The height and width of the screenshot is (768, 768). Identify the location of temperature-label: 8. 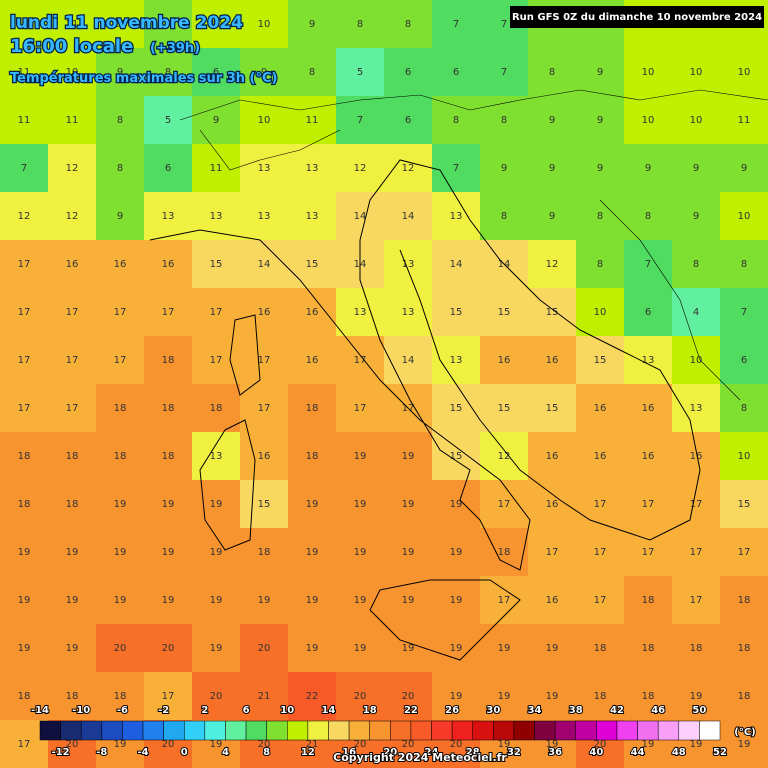
(168, 72).